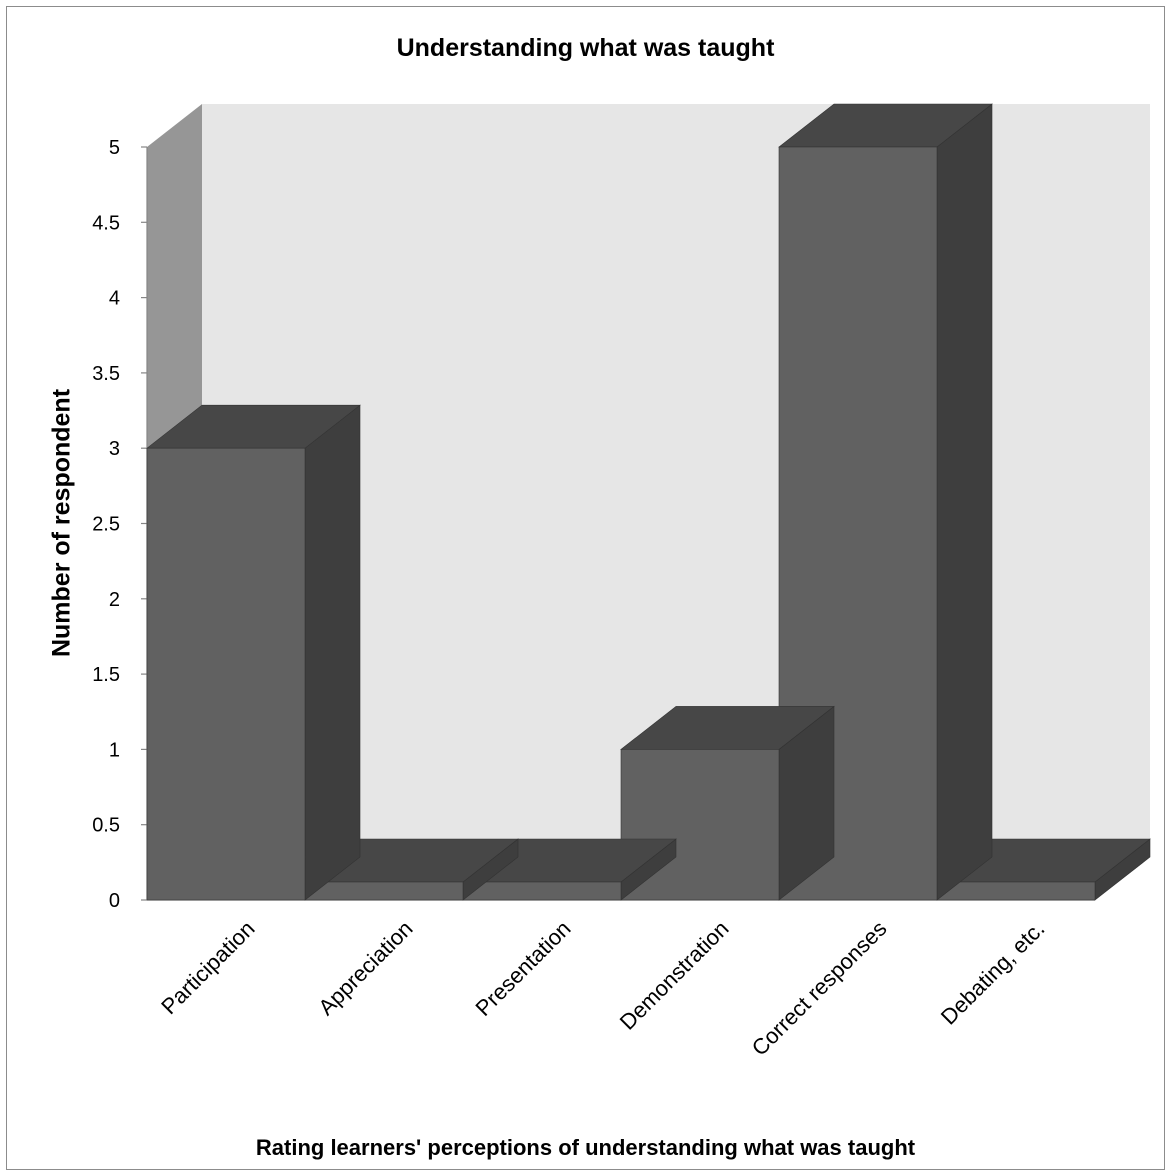 The height and width of the screenshot is (1176, 1171). Describe the element at coordinates (993, 973) in the screenshot. I see `x-tick-label: Debating, etc.` at that location.